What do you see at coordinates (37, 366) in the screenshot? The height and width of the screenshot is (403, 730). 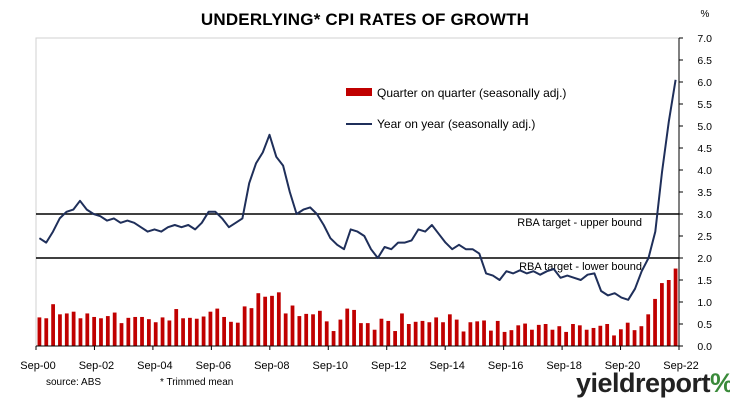 I see `x-tick-label: Sep-00` at bounding box center [37, 366].